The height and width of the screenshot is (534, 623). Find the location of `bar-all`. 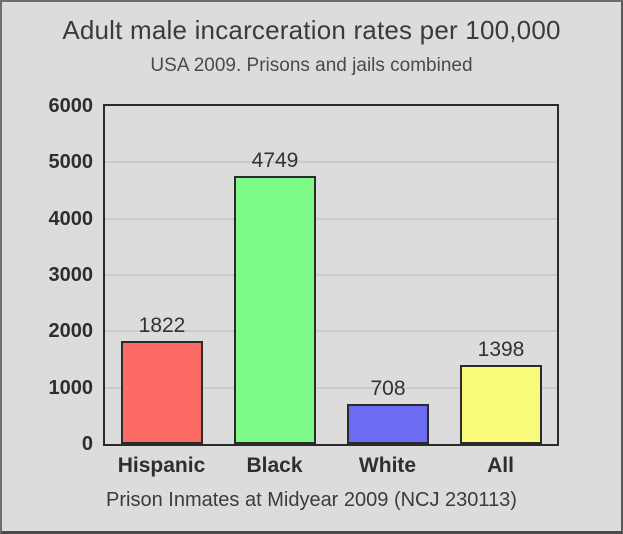

bar-all is located at coordinates (501, 404).